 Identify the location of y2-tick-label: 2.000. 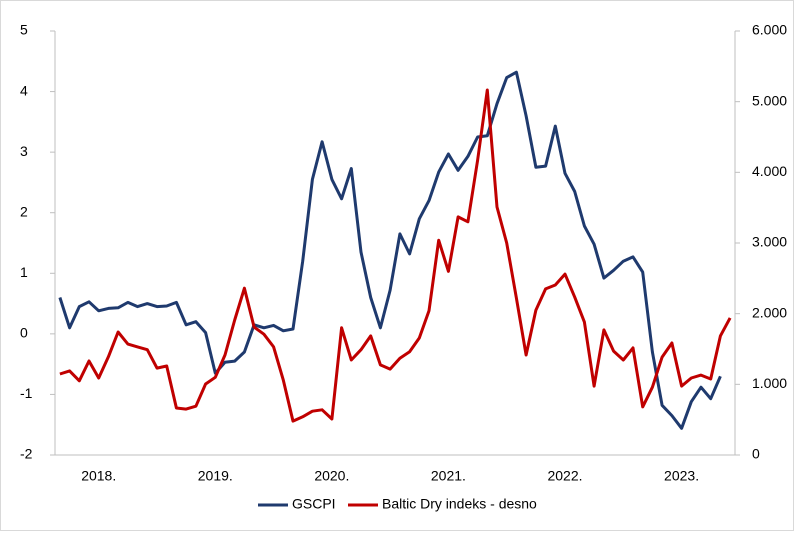
(769, 312).